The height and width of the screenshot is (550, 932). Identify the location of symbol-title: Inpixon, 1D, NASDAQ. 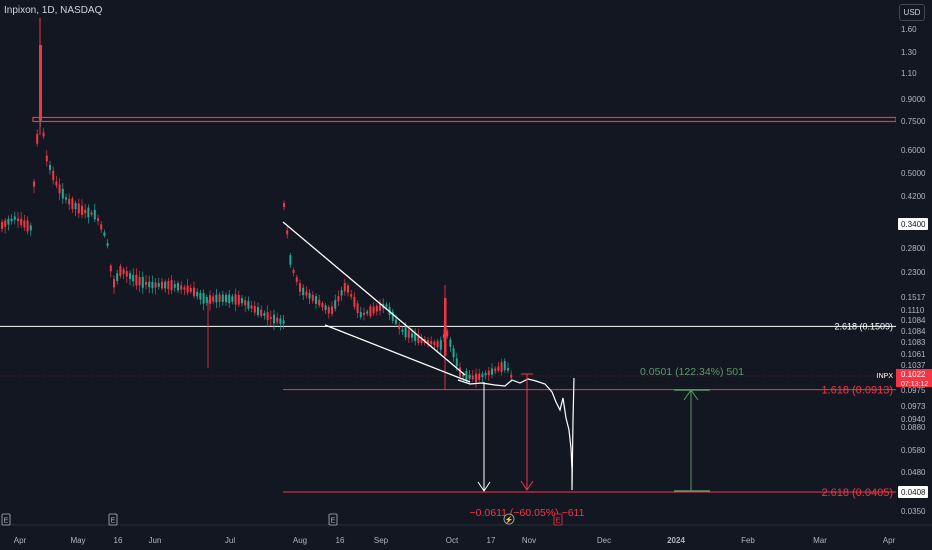
(53, 10).